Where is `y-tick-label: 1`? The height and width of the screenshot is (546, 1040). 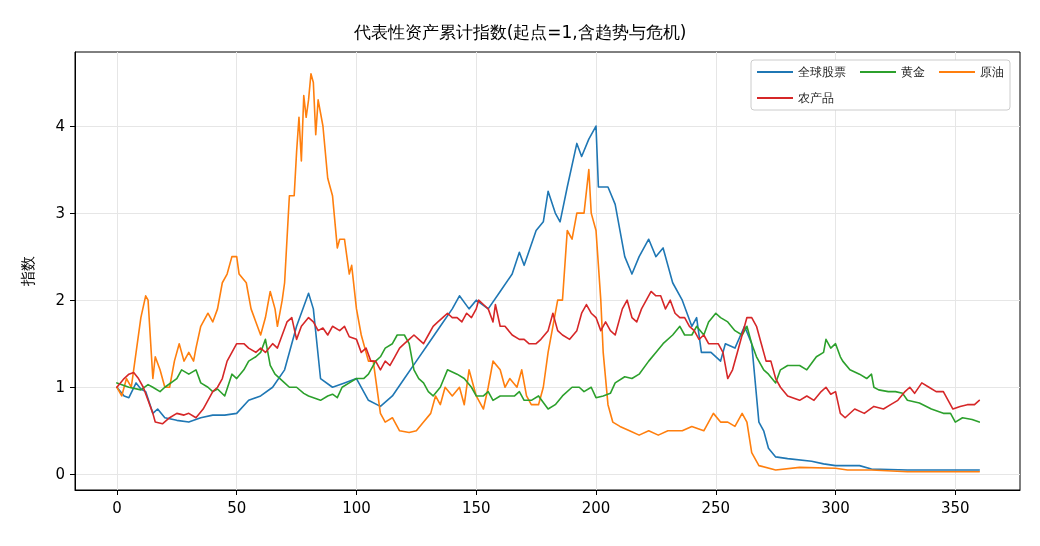 y-tick-label: 1 is located at coordinates (60, 387).